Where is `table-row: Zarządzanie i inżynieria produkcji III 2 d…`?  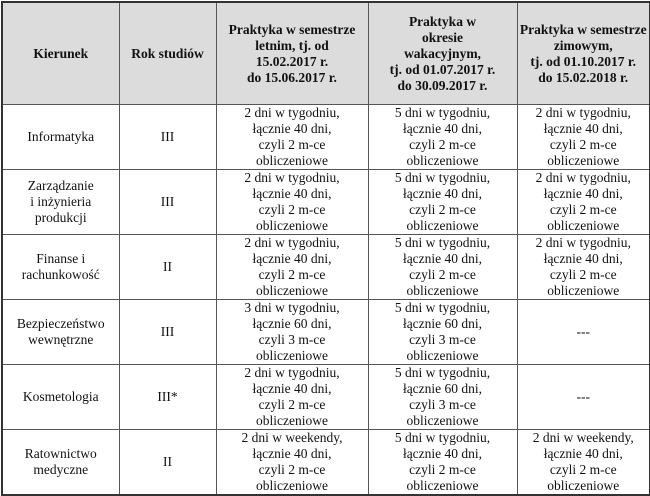 table-row: Zarządzanie i inżynieria produkcji III 2 d… is located at coordinates (325, 202).